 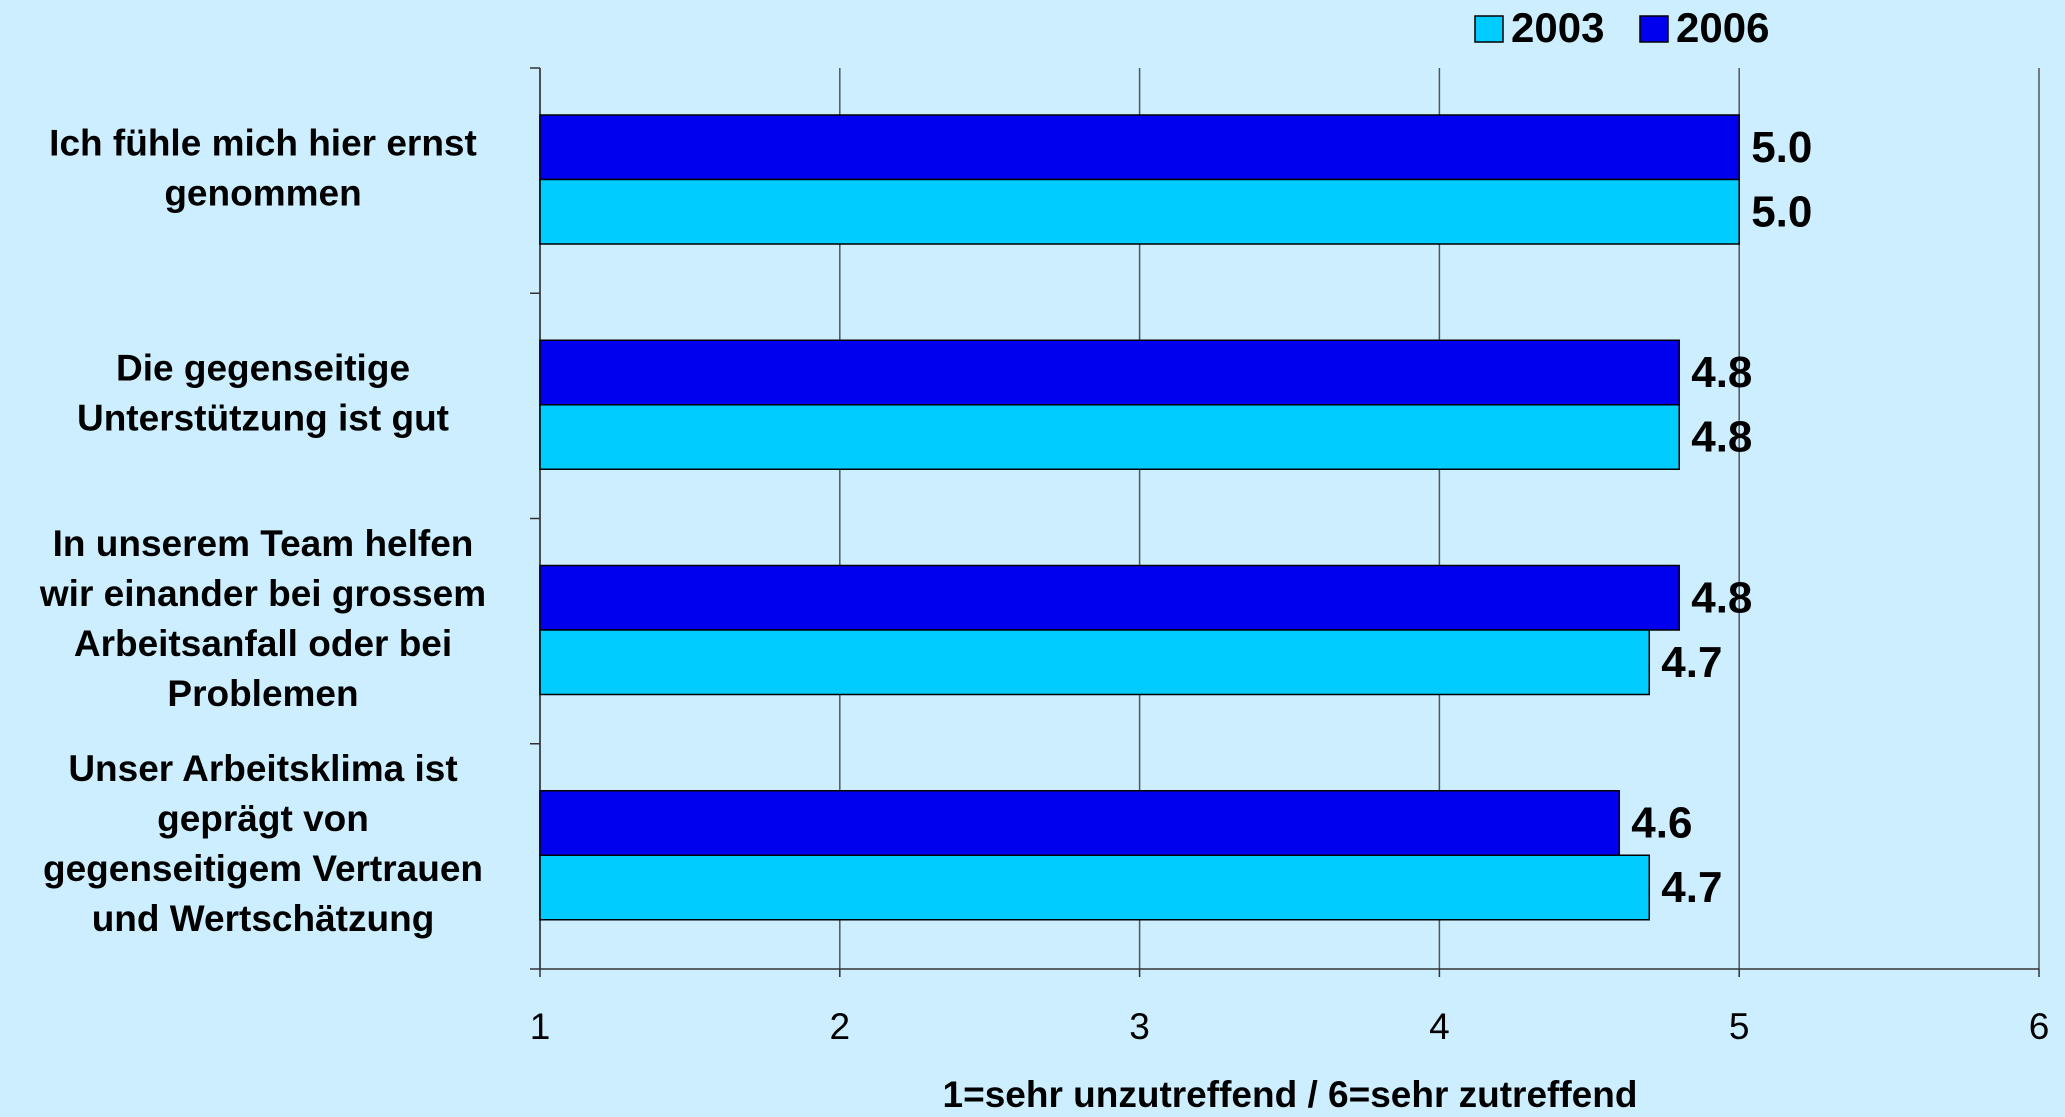 I want to click on category-label: Arbeitsanfall oder bei, so click(x=263, y=643).